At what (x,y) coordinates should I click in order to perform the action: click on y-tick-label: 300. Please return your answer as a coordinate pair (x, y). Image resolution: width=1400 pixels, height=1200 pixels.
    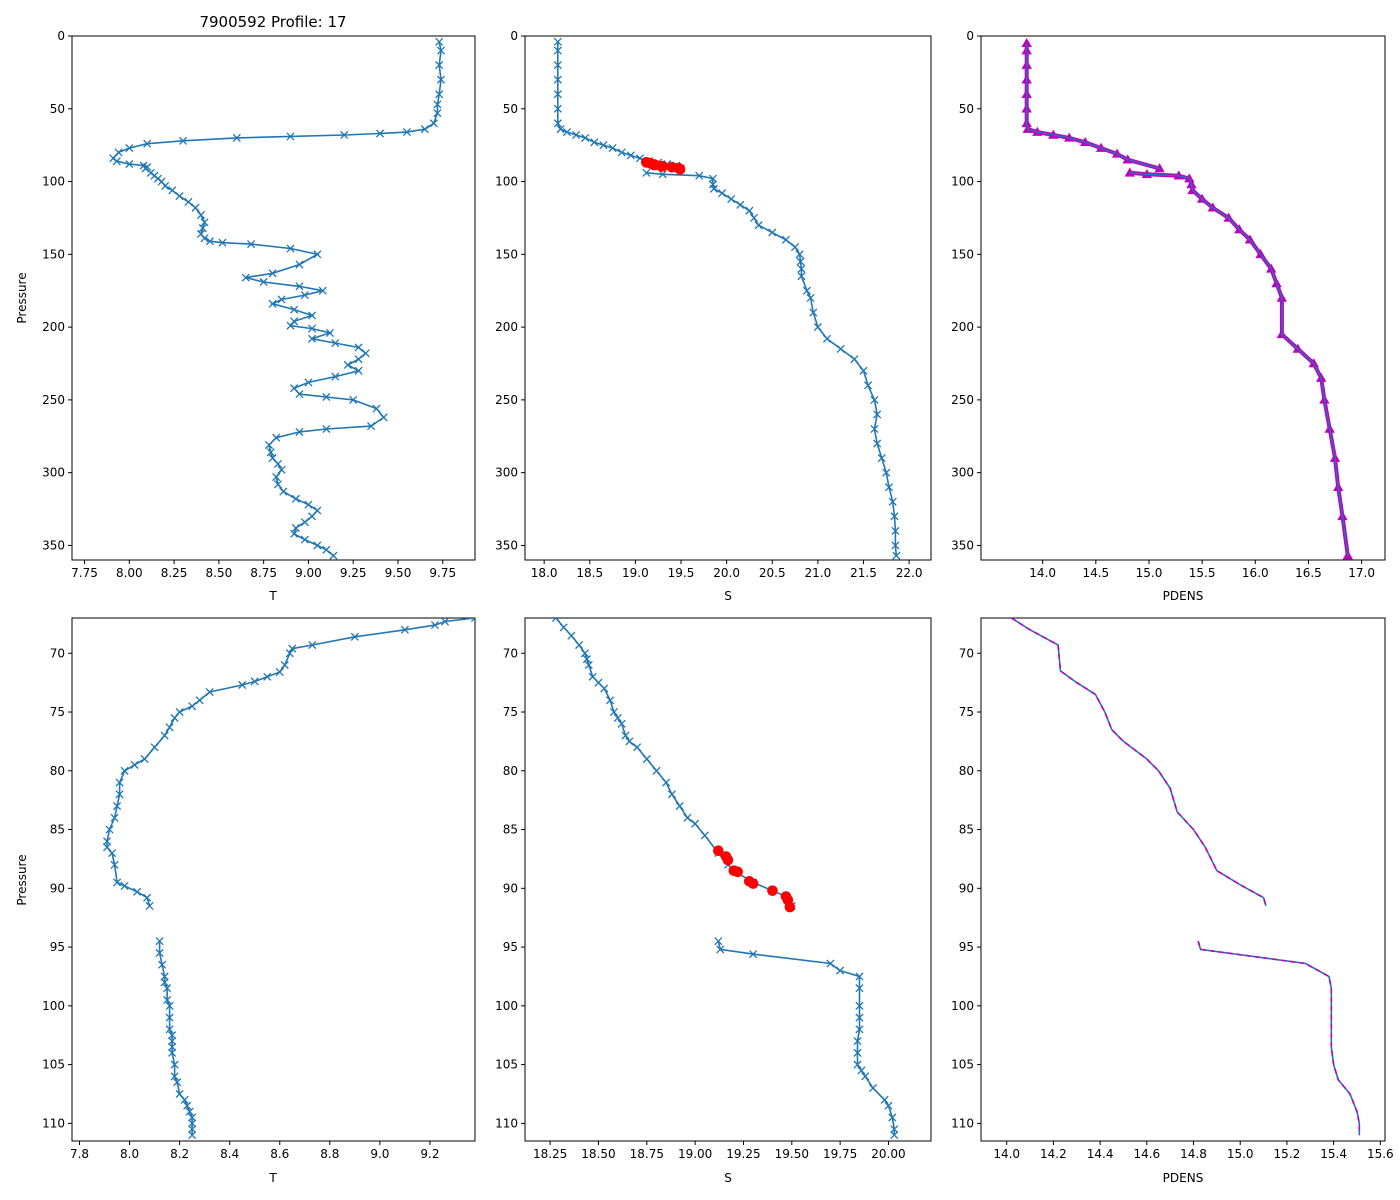
    Looking at the image, I should click on (962, 473).